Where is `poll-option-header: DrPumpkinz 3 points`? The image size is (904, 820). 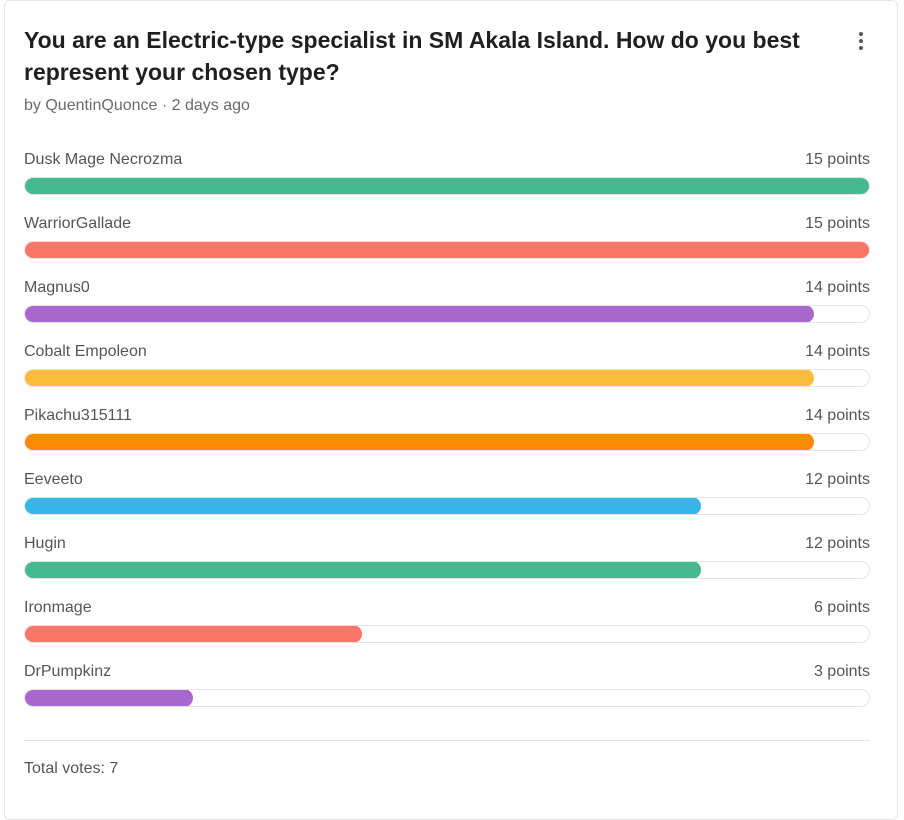 poll-option-header: DrPumpkinz 3 points is located at coordinates (447, 672).